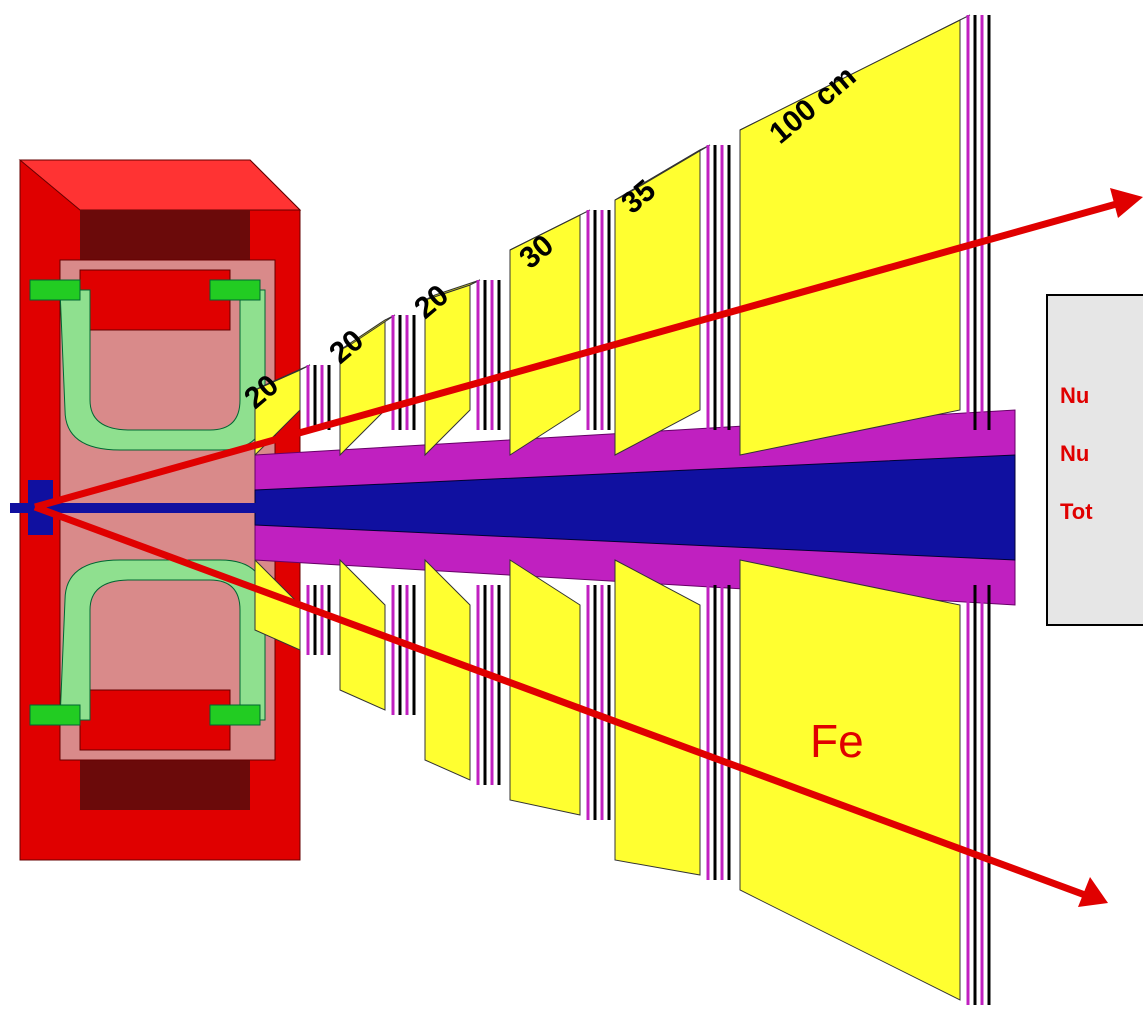 This screenshot has width=1143, height=1011. Describe the element at coordinates (1076, 511) in the screenshot. I see `info-line: Tot` at that location.